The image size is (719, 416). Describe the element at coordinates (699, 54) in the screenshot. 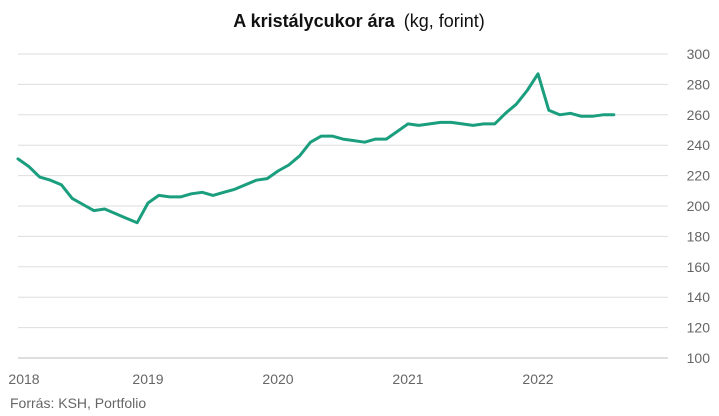

I see `y-tick-label: 300` at that location.